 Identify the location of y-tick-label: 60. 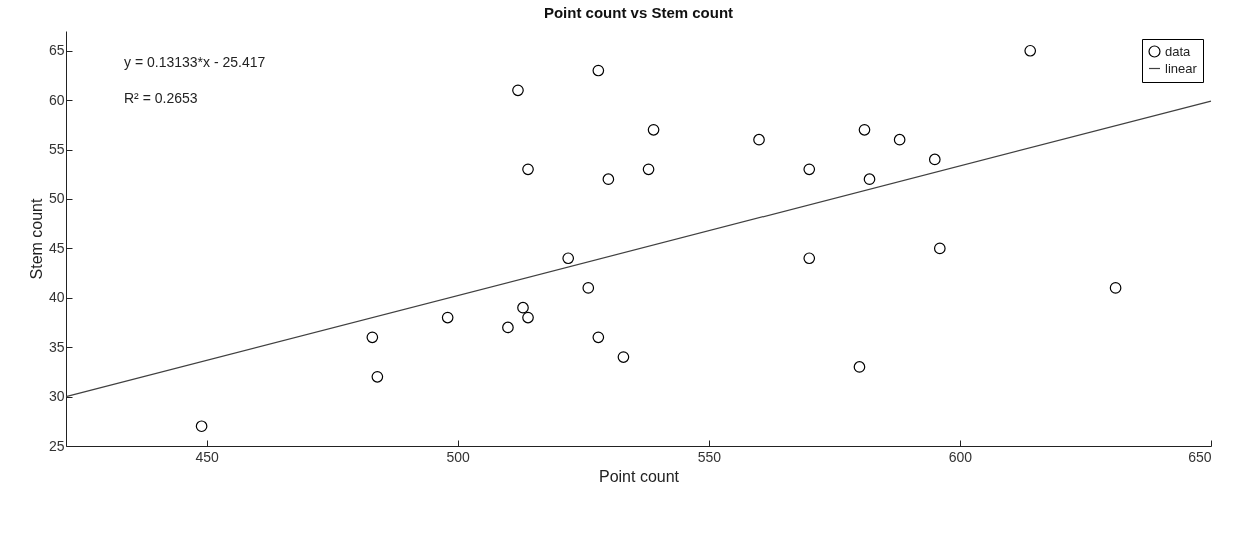
(56, 99).